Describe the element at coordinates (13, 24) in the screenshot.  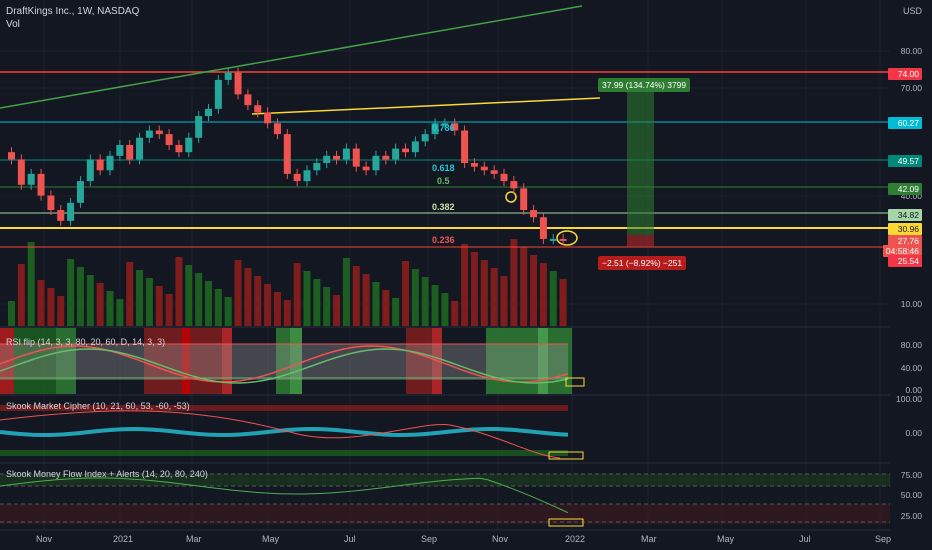
I see `volume-label: Vol` at that location.